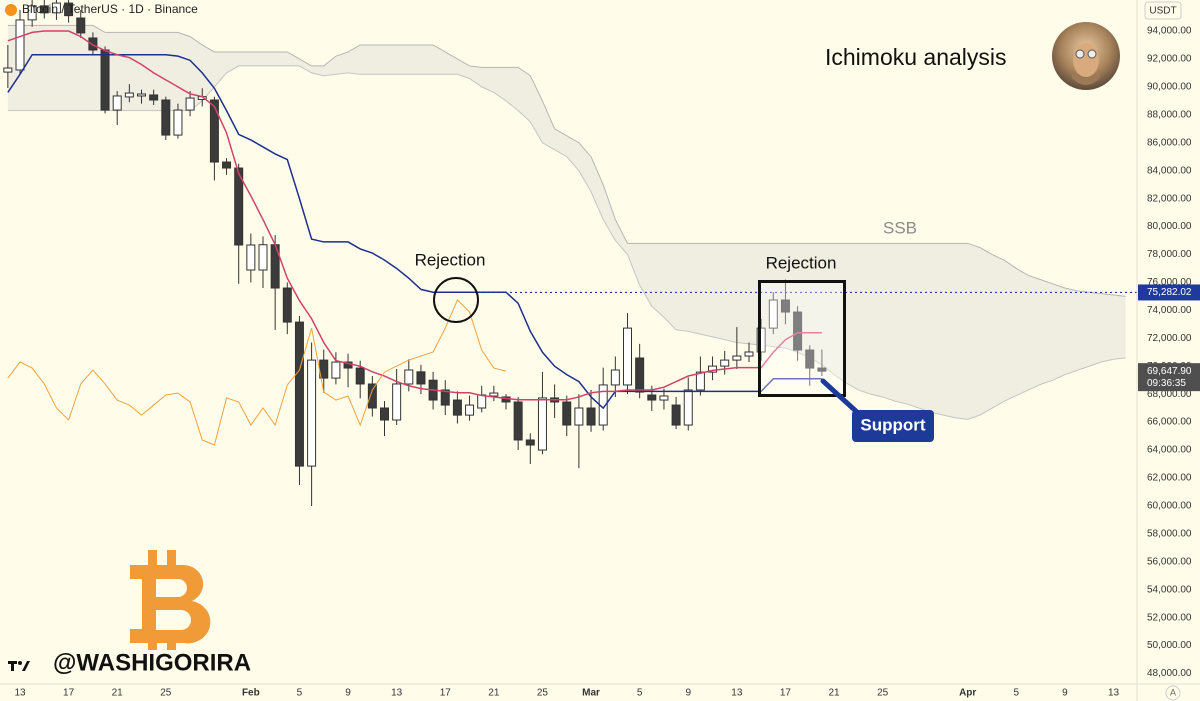 The width and height of the screenshot is (1200, 701). What do you see at coordinates (1169, 450) in the screenshot?
I see `y-tick-label: 64,000.00` at bounding box center [1169, 450].